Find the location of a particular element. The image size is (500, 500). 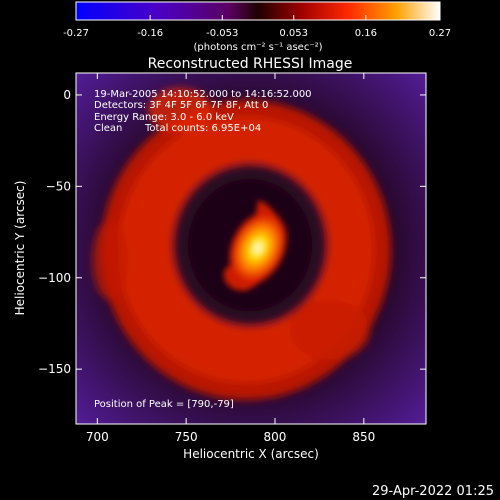

annotation-clean: Clean is located at coordinates (108, 128).